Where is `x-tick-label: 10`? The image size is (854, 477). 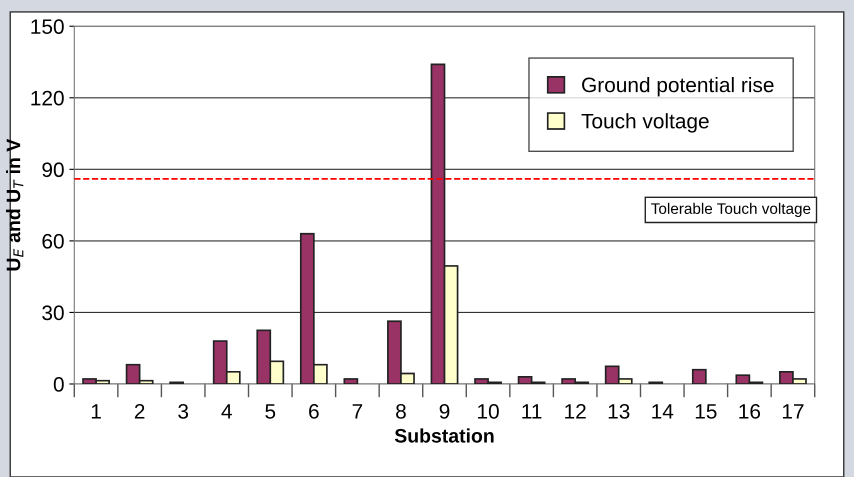
x-tick-label: 10 is located at coordinates (488, 411).